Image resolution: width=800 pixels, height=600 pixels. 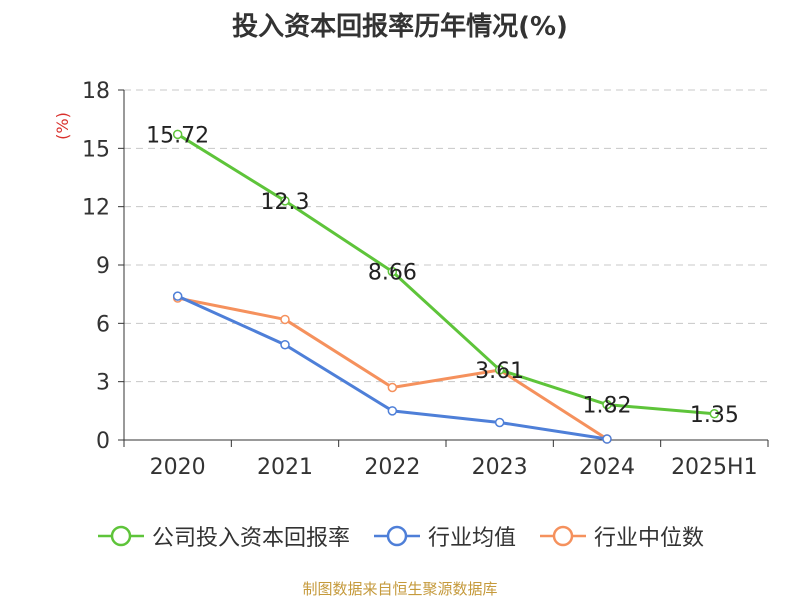 What do you see at coordinates (471, 538) in the screenshot?
I see `legend-label: 行业均值` at bounding box center [471, 538].